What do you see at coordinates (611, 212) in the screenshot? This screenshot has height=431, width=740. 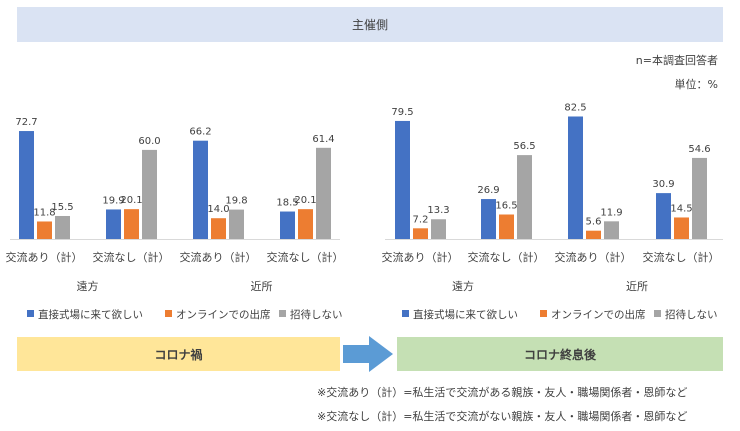 I see `data-label: 11.9` at bounding box center [611, 212].